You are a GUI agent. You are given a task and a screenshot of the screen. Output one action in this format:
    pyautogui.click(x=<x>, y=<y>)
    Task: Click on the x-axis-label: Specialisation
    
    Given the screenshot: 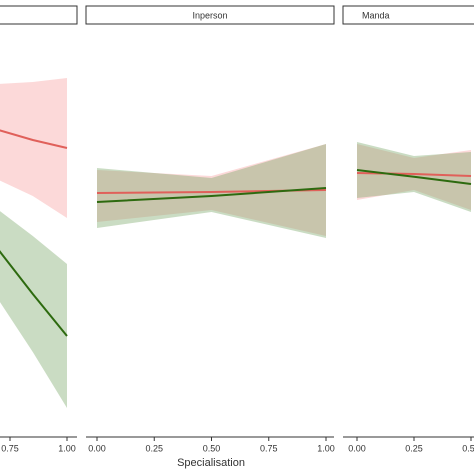 What is the action you would take?
    pyautogui.click(x=211, y=463)
    